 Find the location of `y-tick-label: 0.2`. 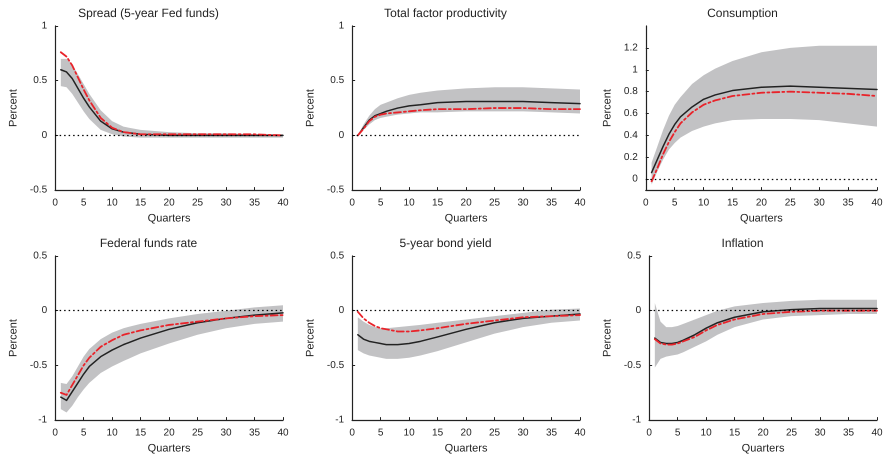

y-tick-label: 0.2 is located at coordinates (631, 157).